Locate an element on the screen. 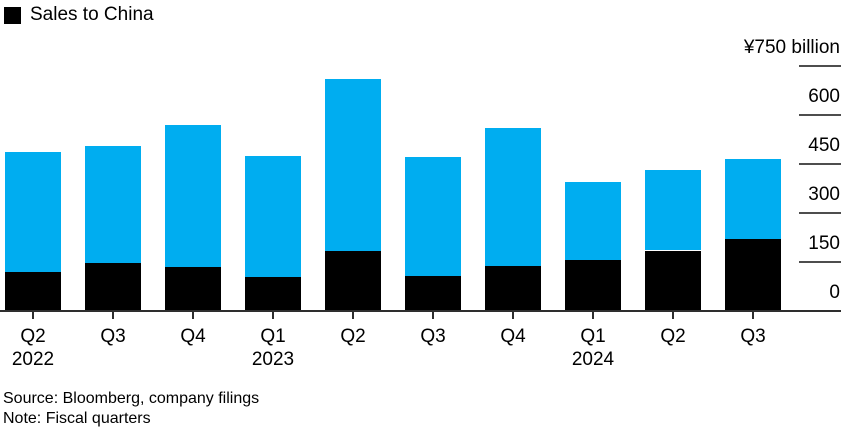 This screenshot has height=437, width=852. x-axis-line is located at coordinates (420, 311).